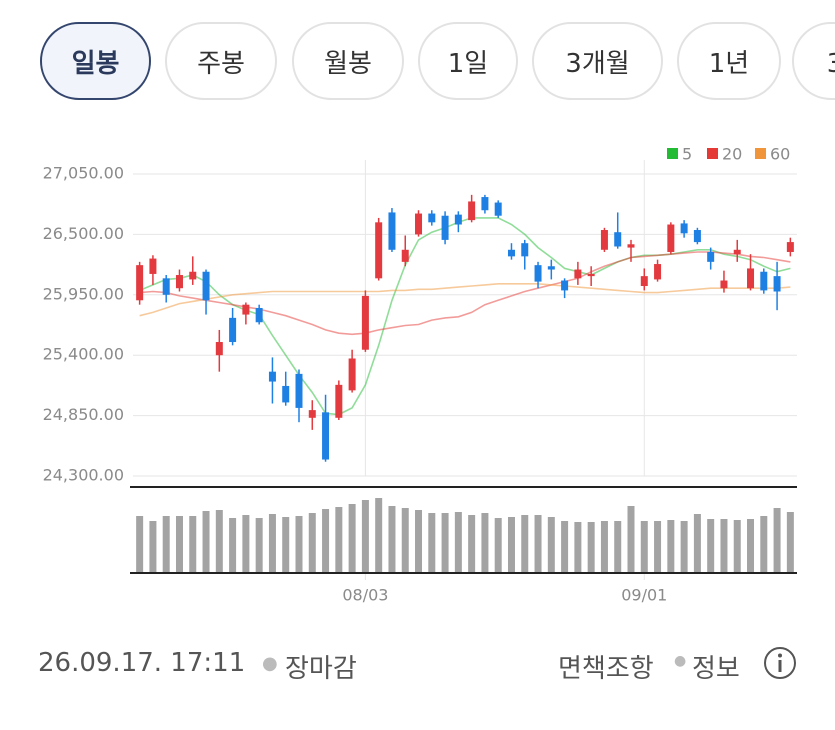  I want to click on moving-average-line, so click(465, 300).